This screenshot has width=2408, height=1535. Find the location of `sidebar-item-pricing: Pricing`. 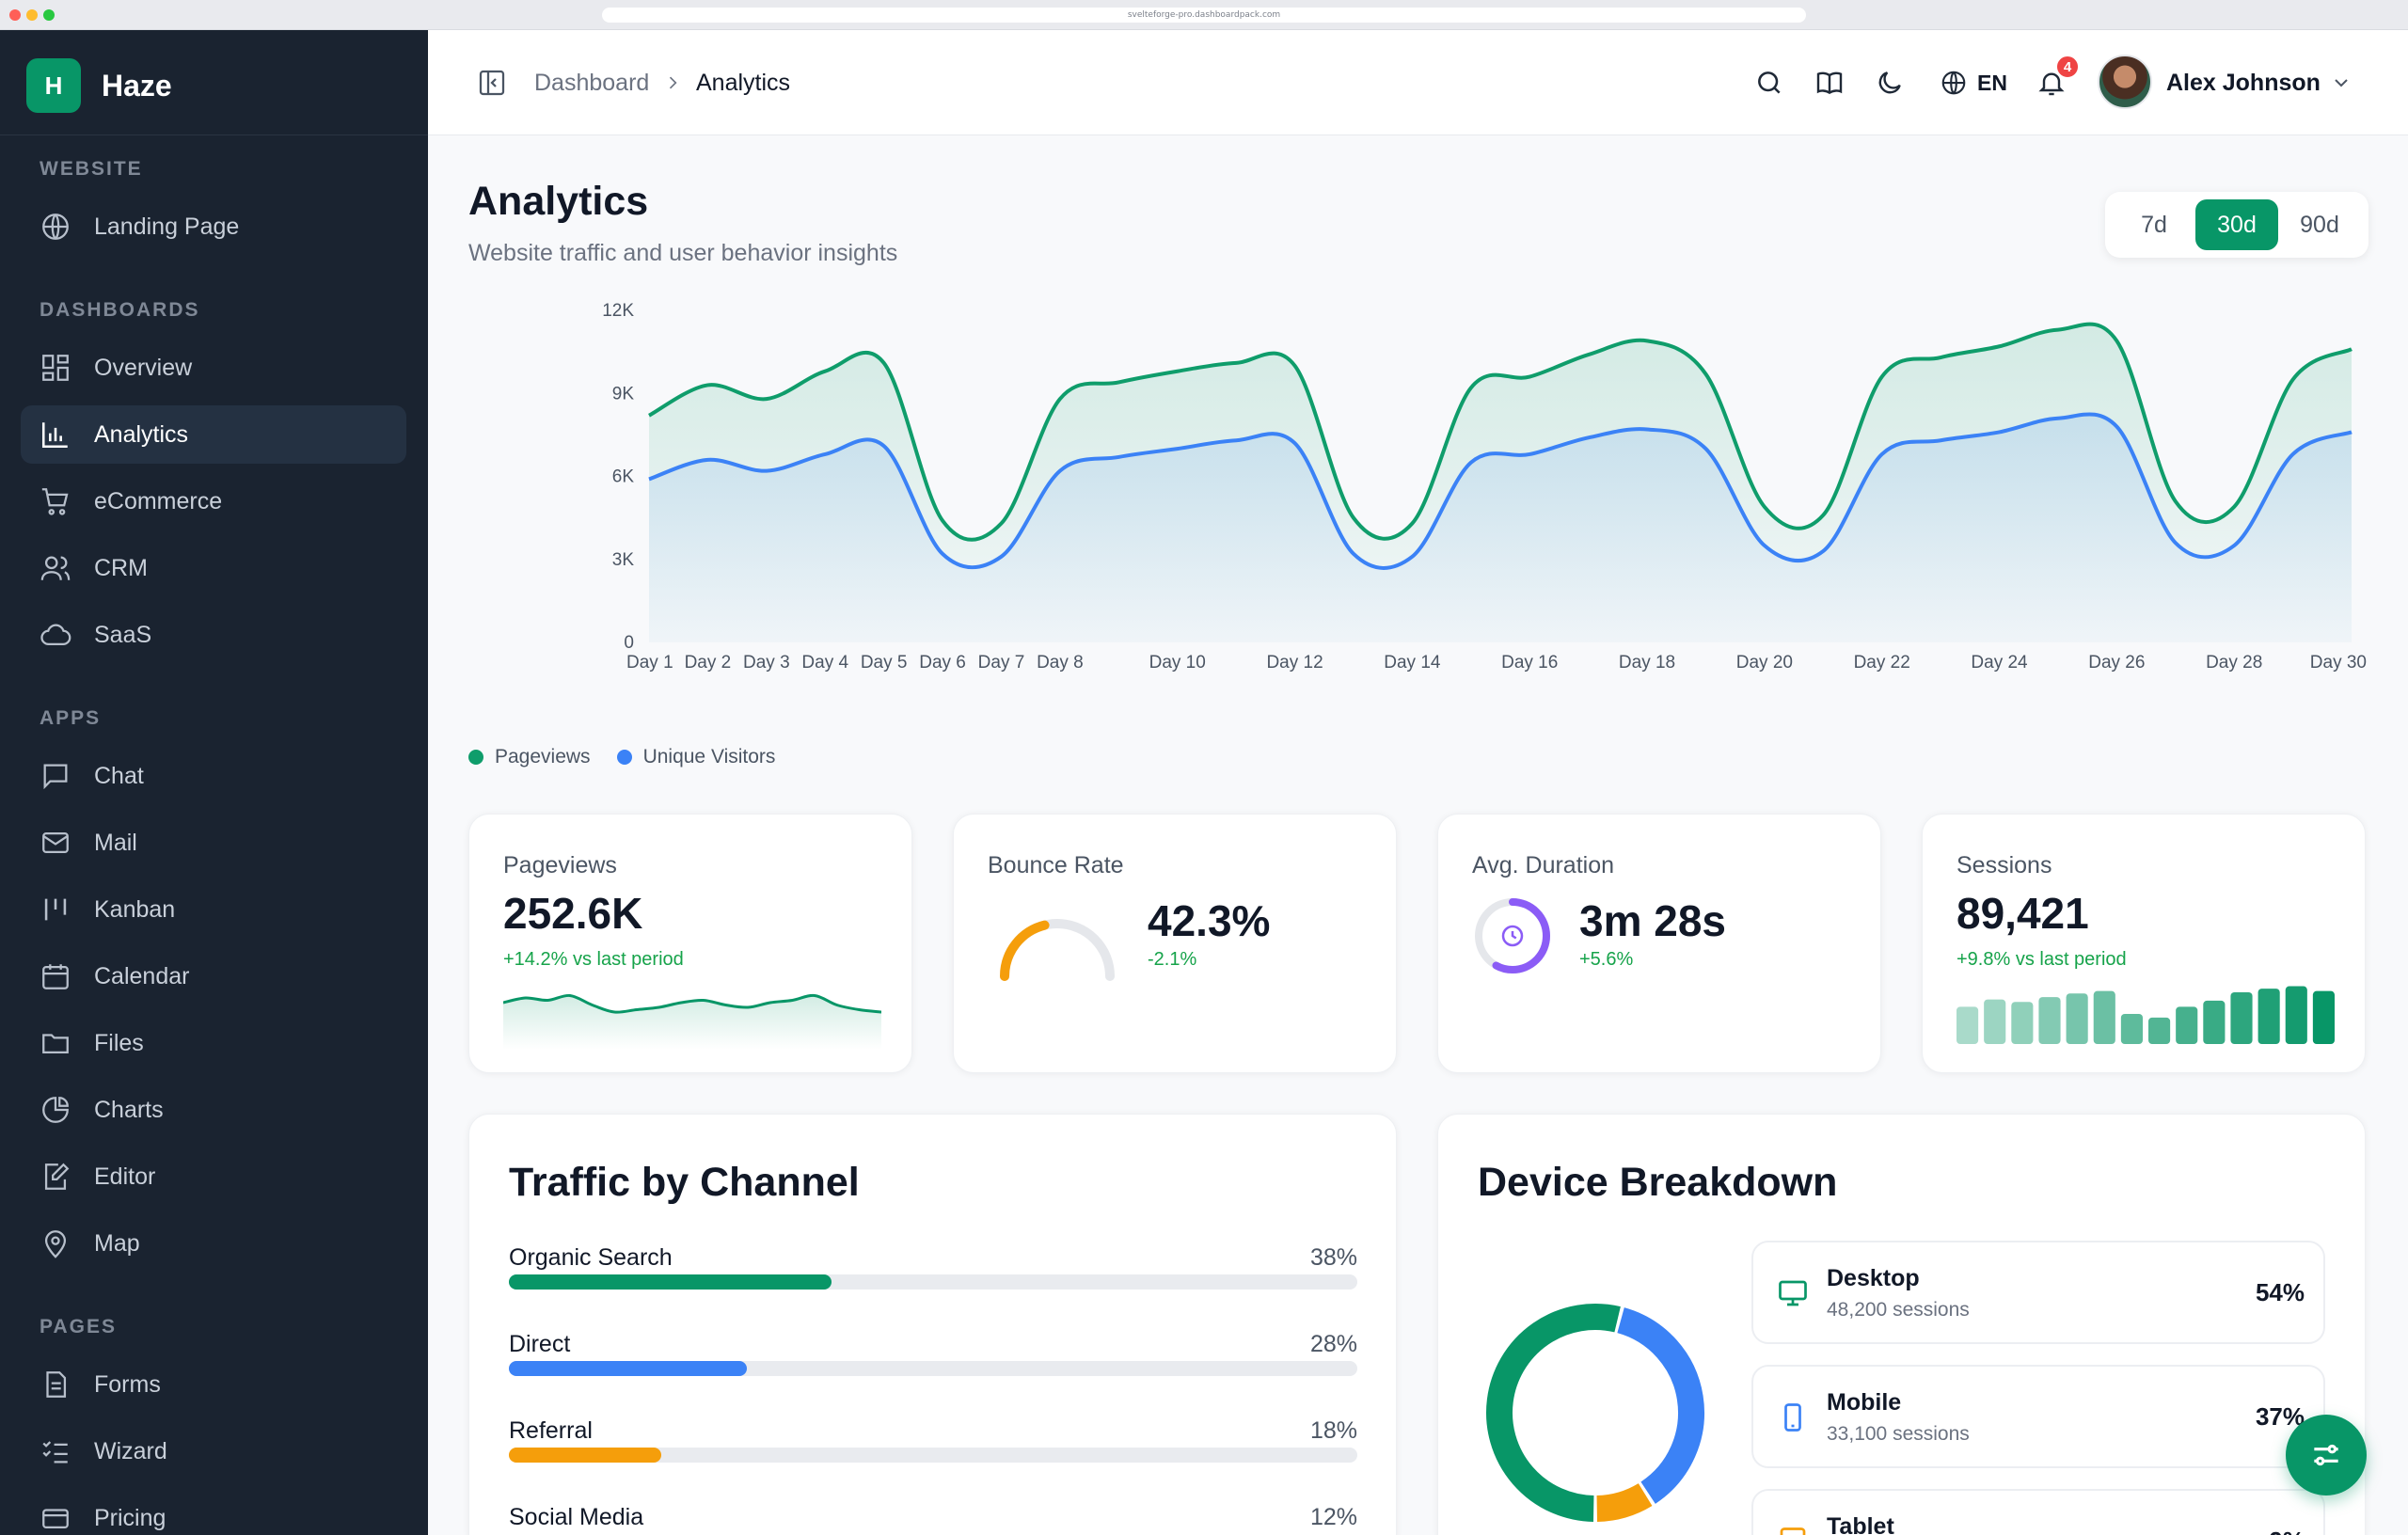

sidebar-item-pricing: Pricing is located at coordinates (214, 1512).